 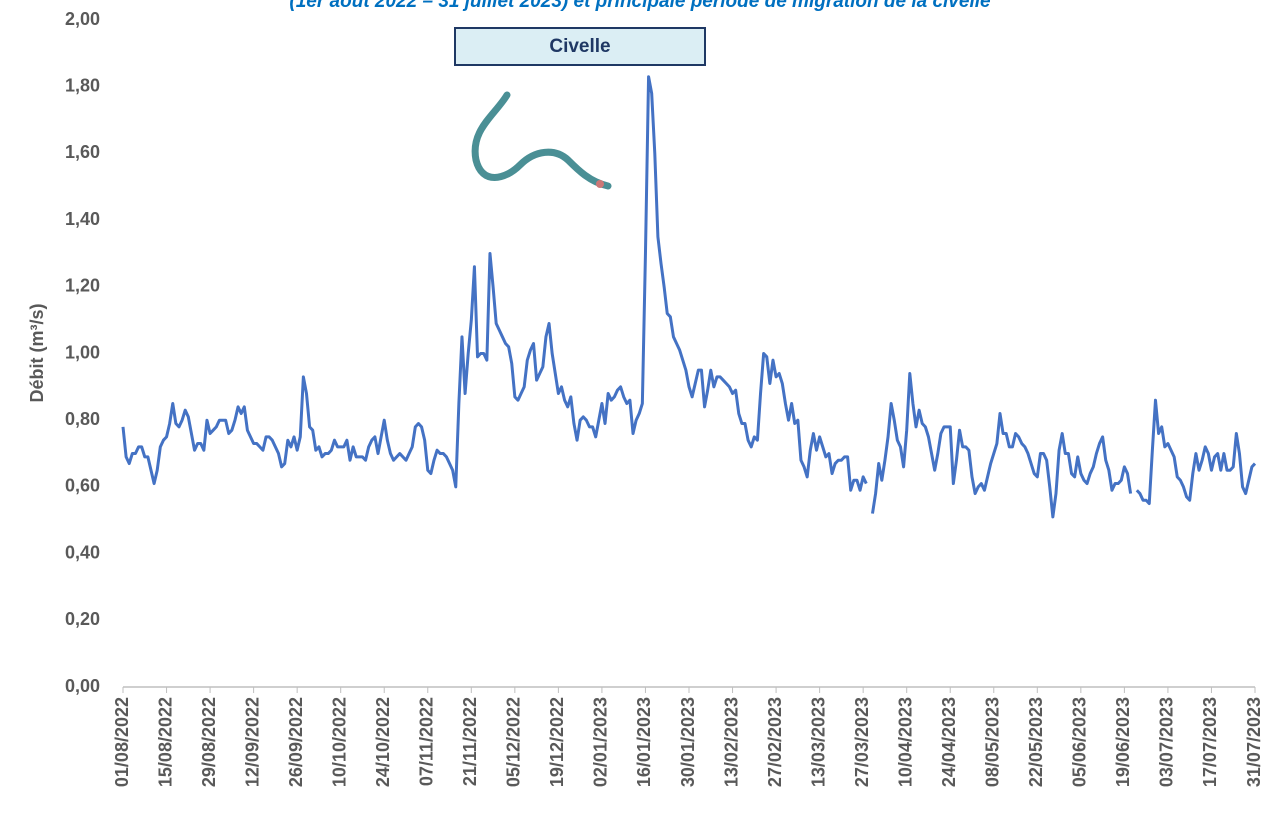 I want to click on eel, so click(x=541, y=140).